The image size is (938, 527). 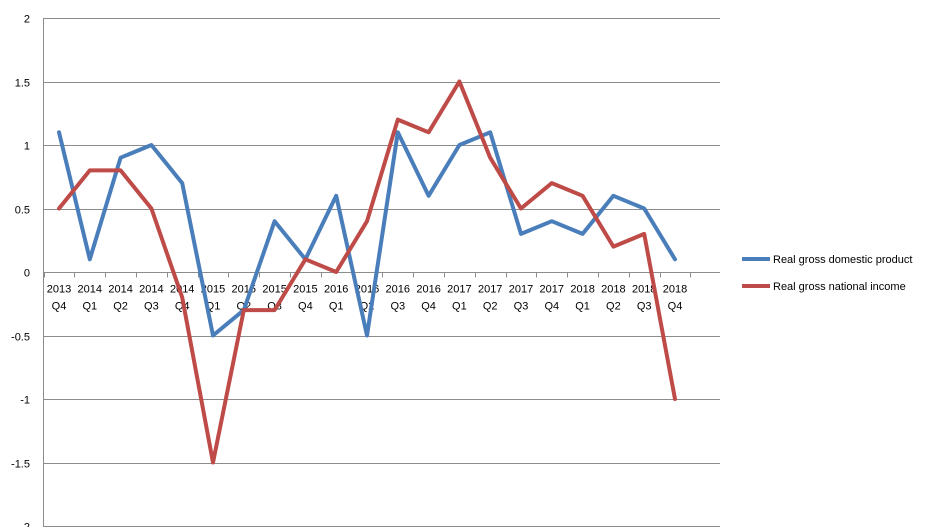 What do you see at coordinates (59, 290) in the screenshot?
I see `x-tick-label-year: 2013` at bounding box center [59, 290].